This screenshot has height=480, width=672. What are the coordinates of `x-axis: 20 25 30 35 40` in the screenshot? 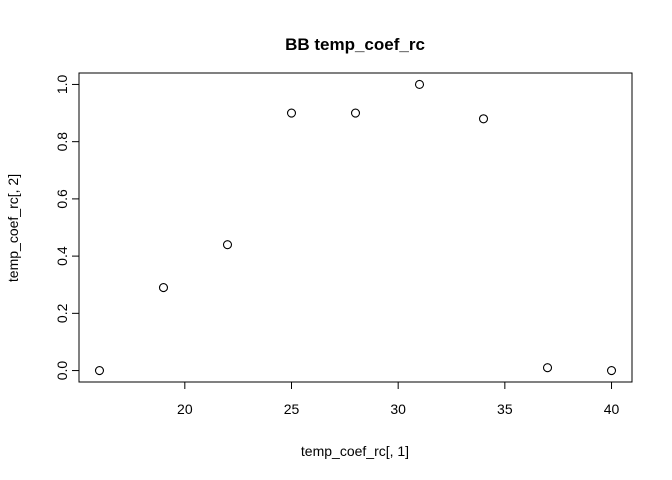 It's located at (398, 399).